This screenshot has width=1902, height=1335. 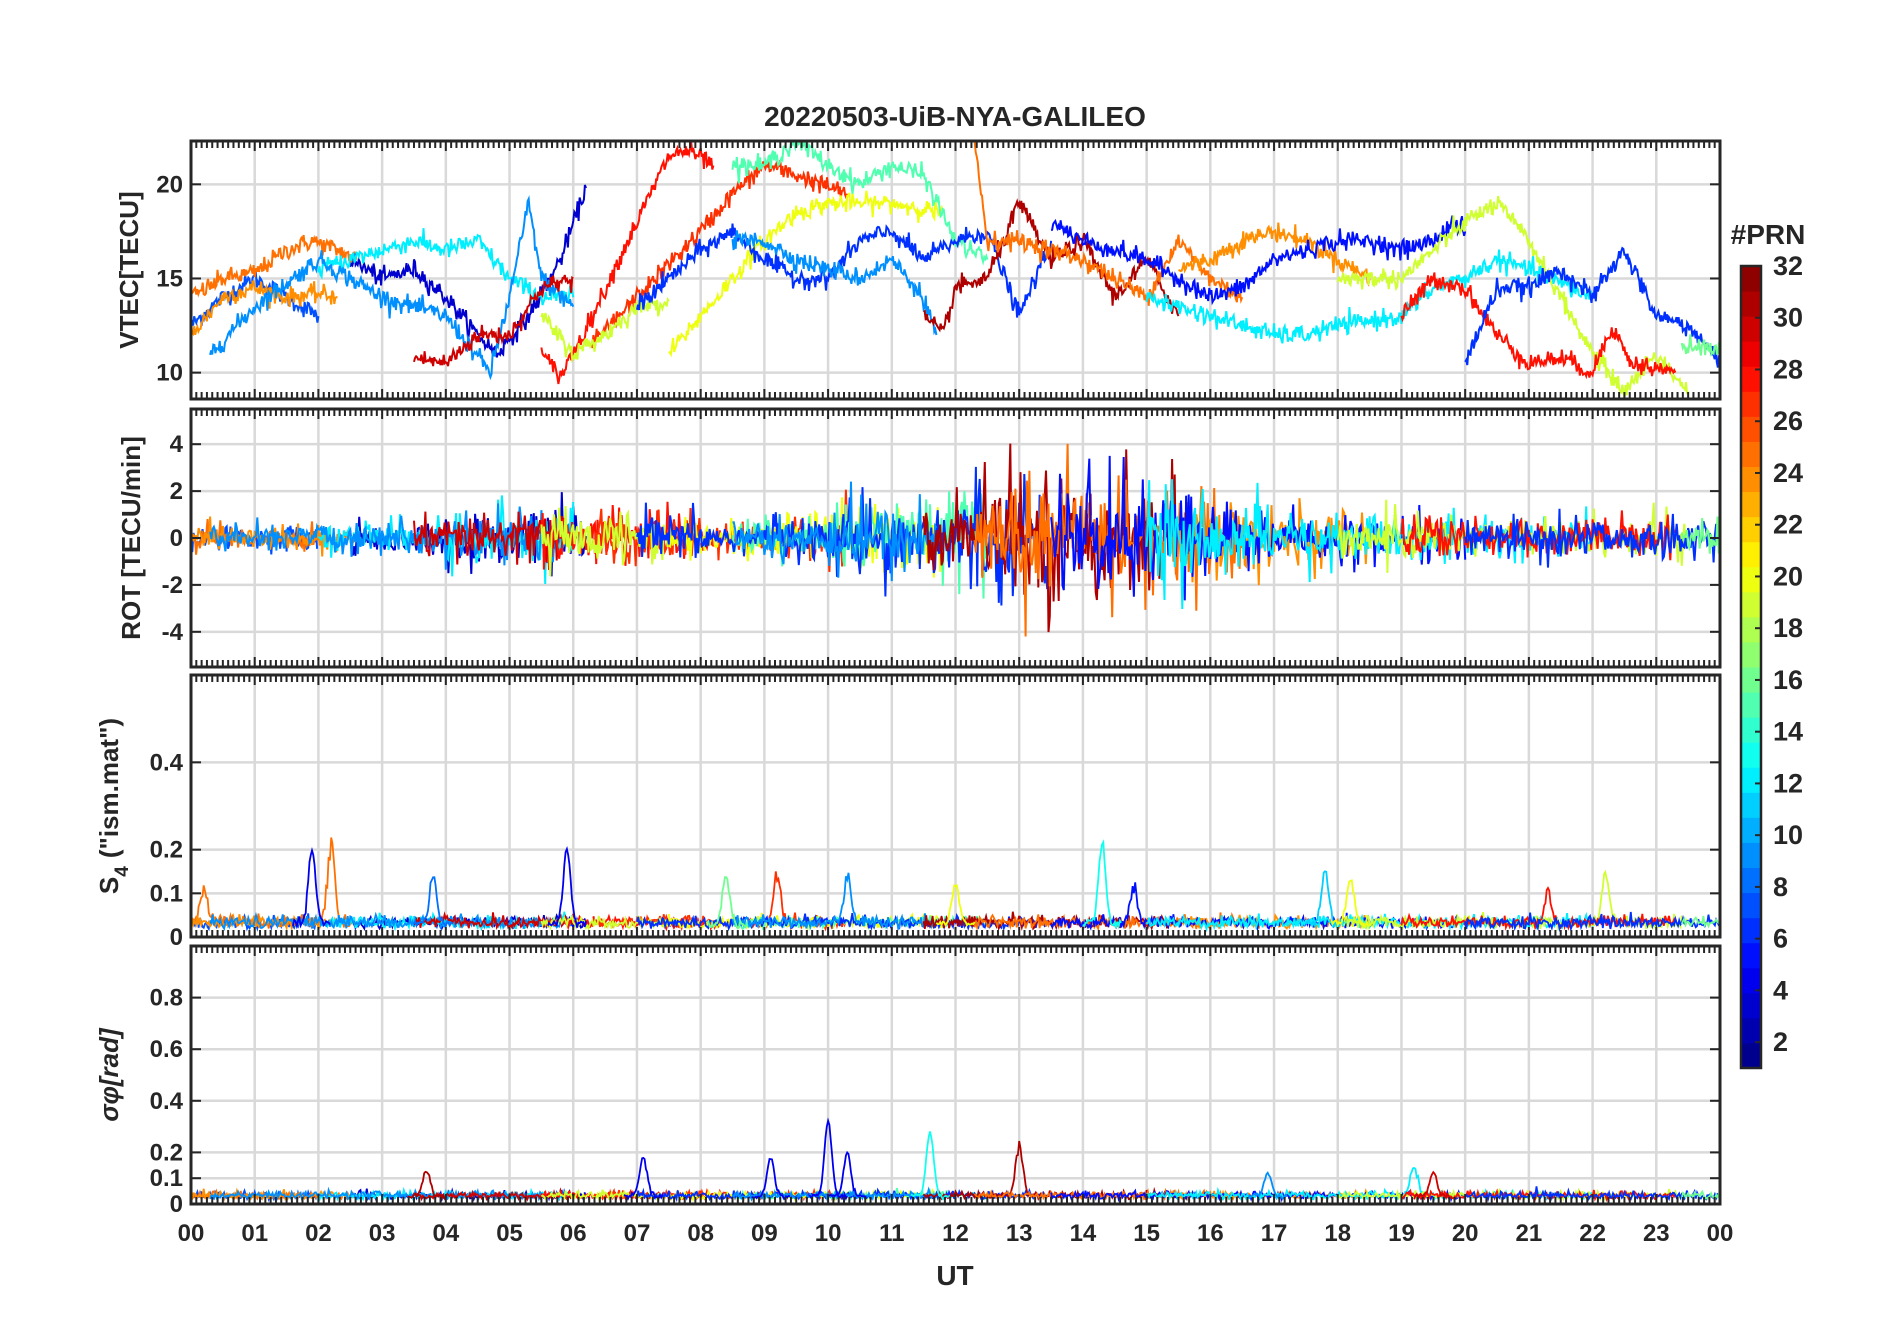 What do you see at coordinates (166, 893) in the screenshot?
I see `y-tick-label: 0.1` at bounding box center [166, 893].